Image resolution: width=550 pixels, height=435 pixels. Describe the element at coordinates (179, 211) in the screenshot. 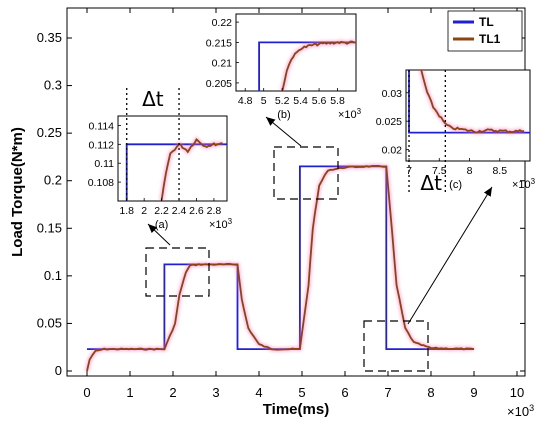

I see `inset-x-tick-label: 2.4` at that location.